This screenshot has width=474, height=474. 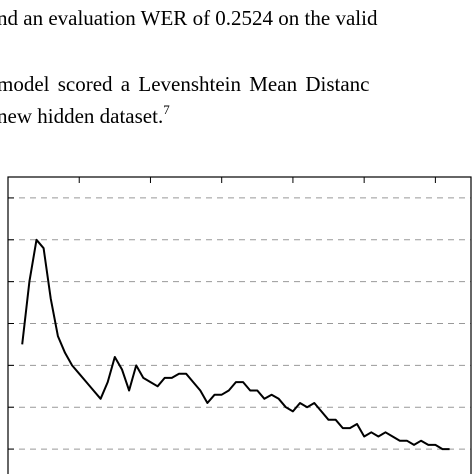 I want to click on paper-text-line: model scored a Levenshtein Mean Distanc, so click(x=185, y=84).